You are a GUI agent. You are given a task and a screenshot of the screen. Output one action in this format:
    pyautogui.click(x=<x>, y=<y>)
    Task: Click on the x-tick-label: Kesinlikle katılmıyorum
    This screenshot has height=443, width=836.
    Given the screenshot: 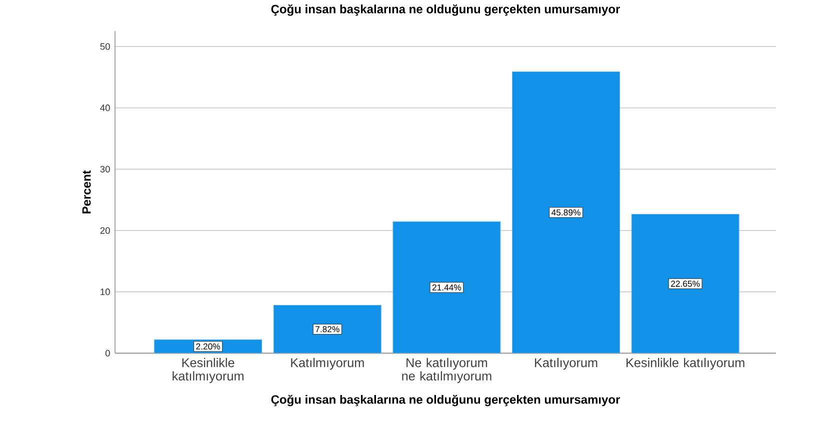 What is the action you would take?
    pyautogui.click(x=208, y=370)
    